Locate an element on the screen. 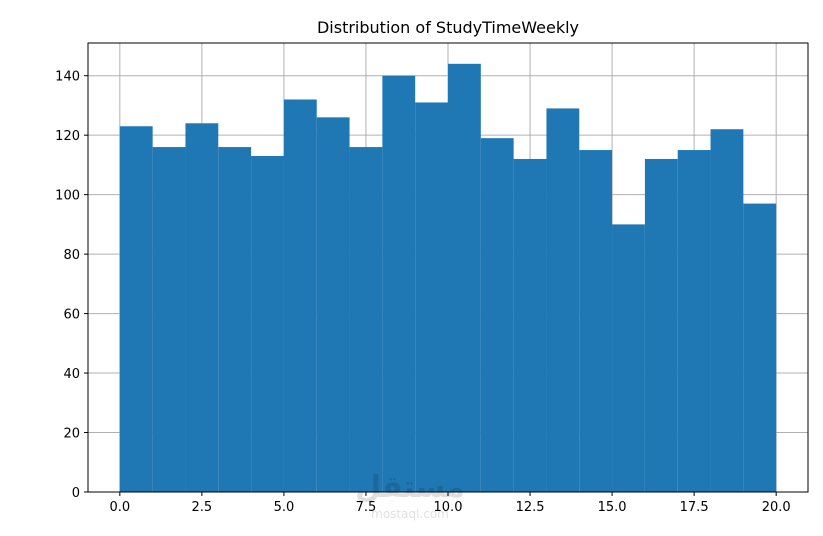 This screenshot has height=536, width=823. y-tick-label: 120 is located at coordinates (67, 136).